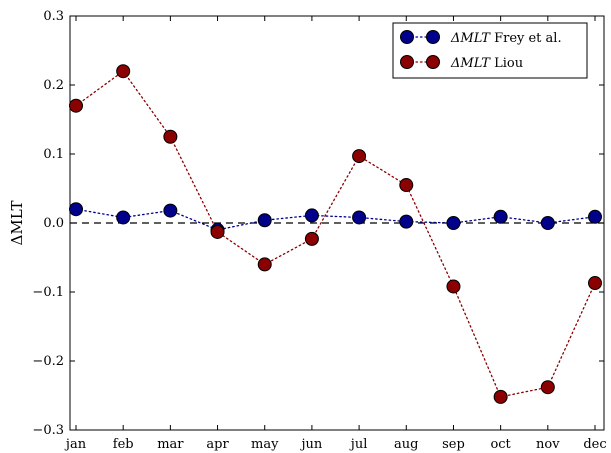  I want to click on data-point-series-0-jul, so click(359, 217).